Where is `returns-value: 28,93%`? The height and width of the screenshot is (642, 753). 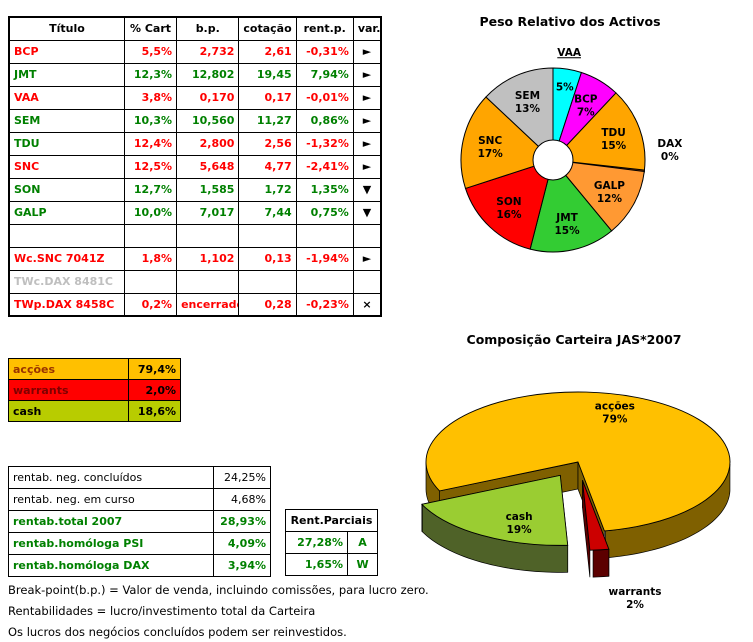 returns-value: 28,93% is located at coordinates (242, 521).